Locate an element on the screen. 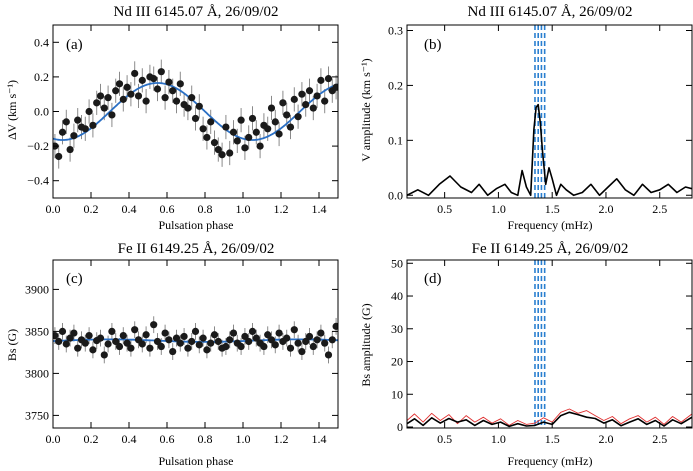 The width and height of the screenshot is (693, 471). panel-d-label: (d) is located at coordinates (433, 279).